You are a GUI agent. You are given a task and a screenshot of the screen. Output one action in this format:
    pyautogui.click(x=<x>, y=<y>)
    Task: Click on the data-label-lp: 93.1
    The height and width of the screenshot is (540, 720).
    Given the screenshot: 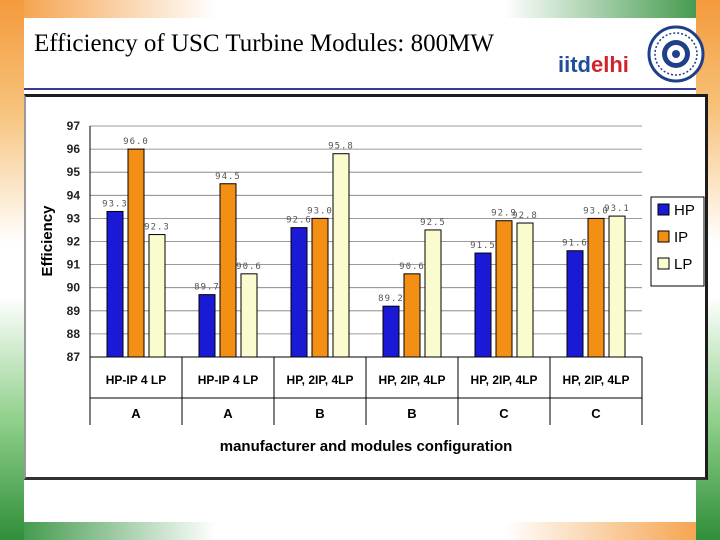 What is the action you would take?
    pyautogui.click(x=617, y=209)
    